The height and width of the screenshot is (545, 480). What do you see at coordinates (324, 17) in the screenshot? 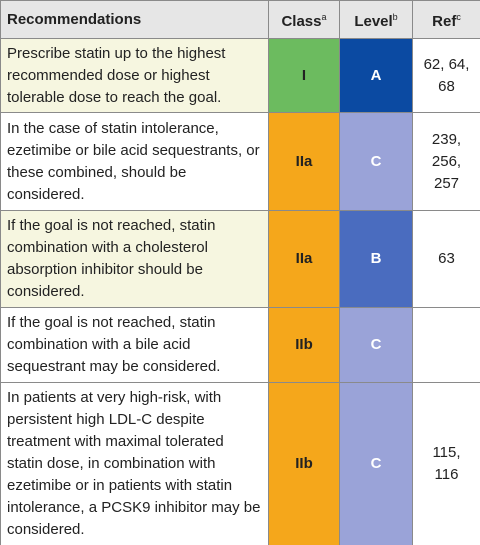
I see `footnote-mark: a` at bounding box center [324, 17].